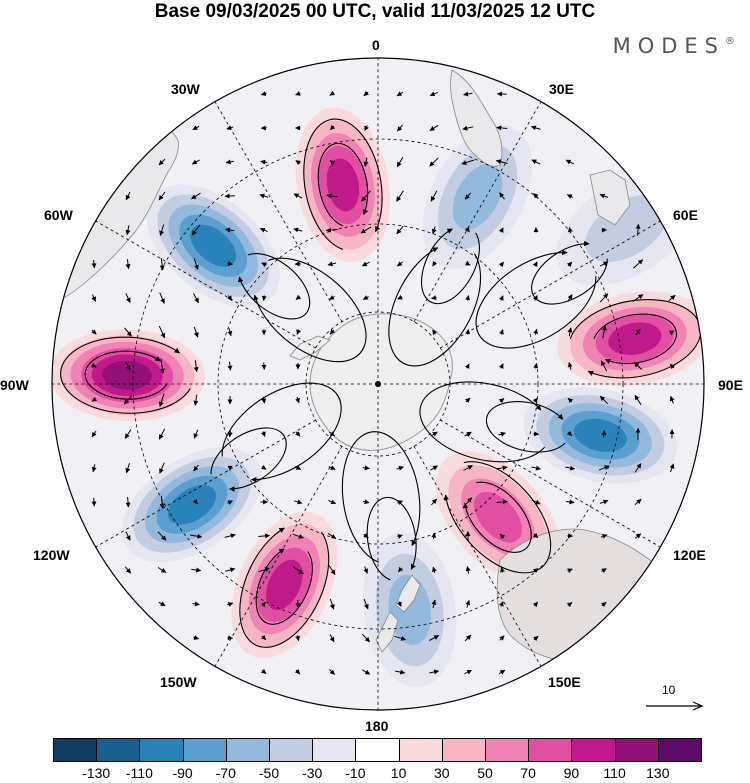 This screenshot has width=750, height=783. I want to click on pole-marker, so click(378, 384).